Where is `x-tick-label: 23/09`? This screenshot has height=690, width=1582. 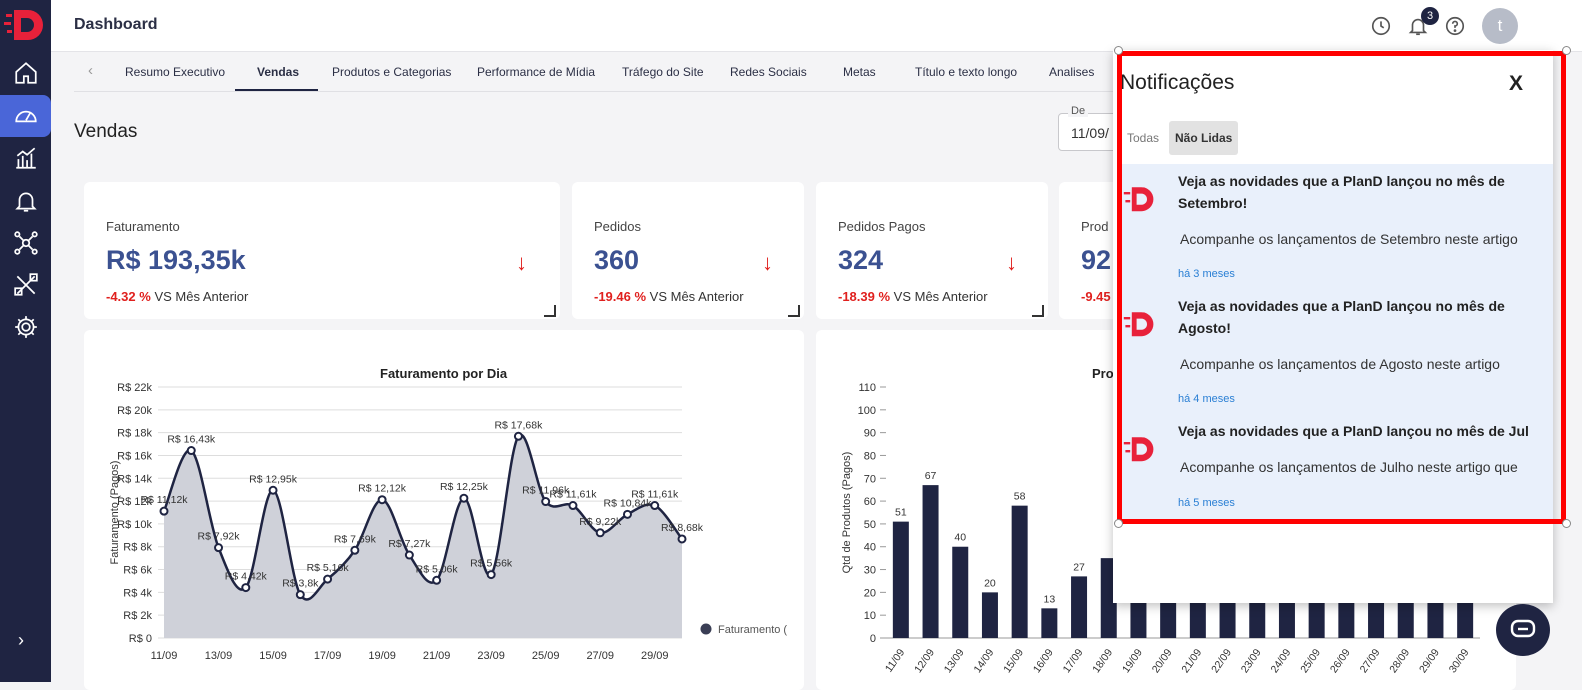 x-tick-label: 23/09 is located at coordinates (1251, 661).